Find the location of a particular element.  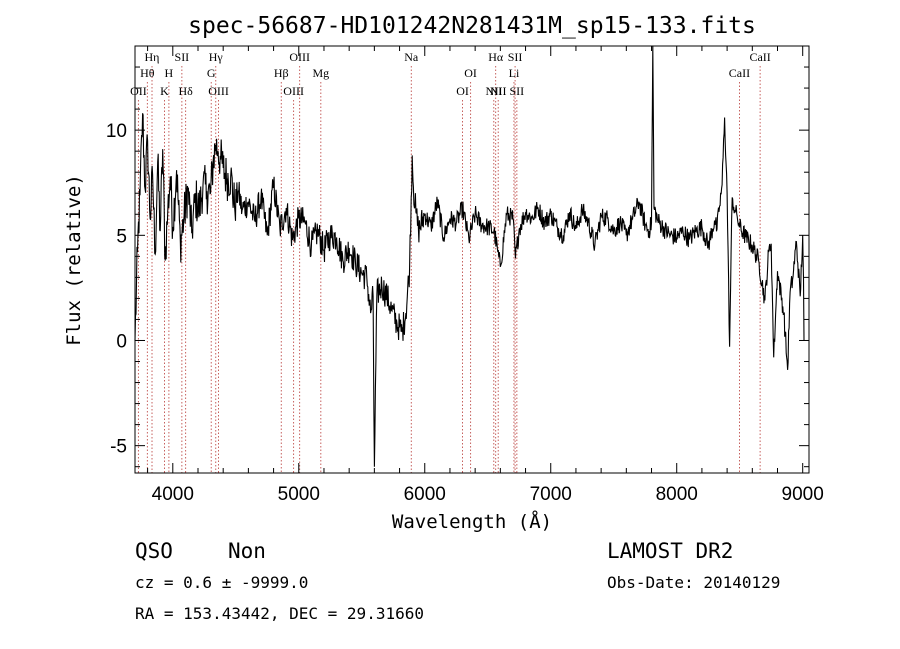

line-label: Li is located at coordinates (514, 73).